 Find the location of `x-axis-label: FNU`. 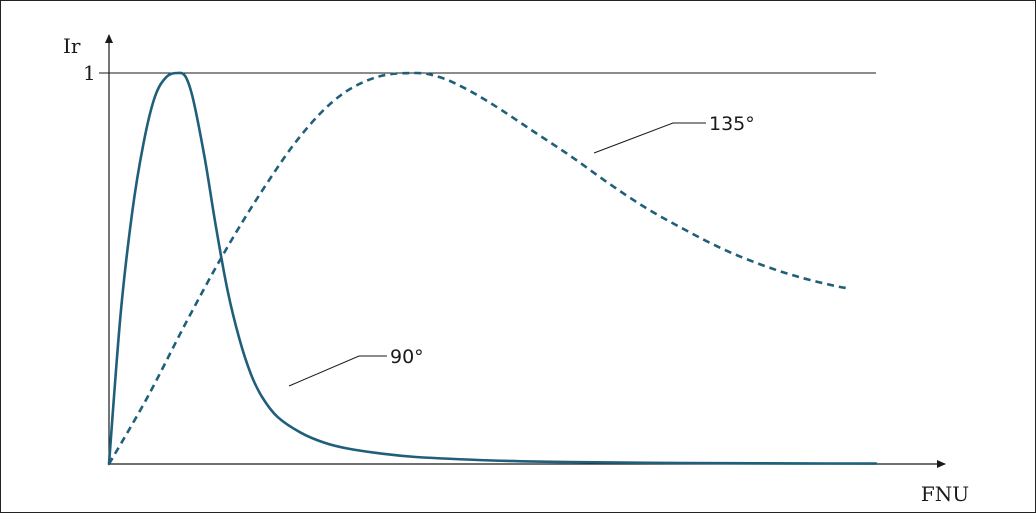

x-axis-label: FNU is located at coordinates (945, 494).